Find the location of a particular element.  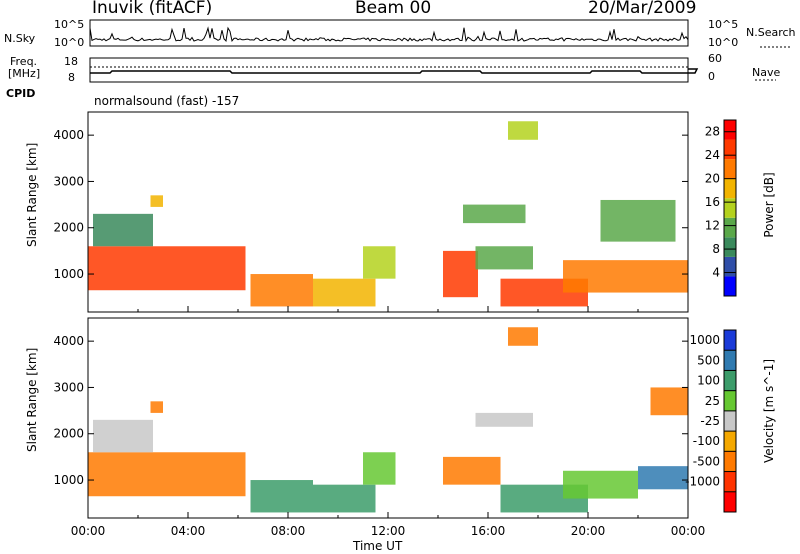

freq-tick-top: 18 is located at coordinates (71, 61).